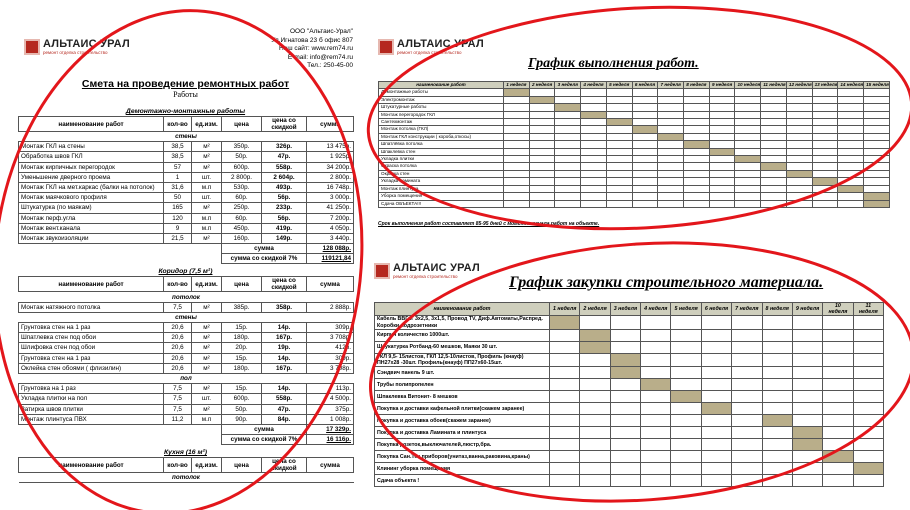 This screenshot has height=510, width=910. What do you see at coordinates (330, 218) in the screenshot?
I see `cell: 7 200р.` at bounding box center [330, 218].